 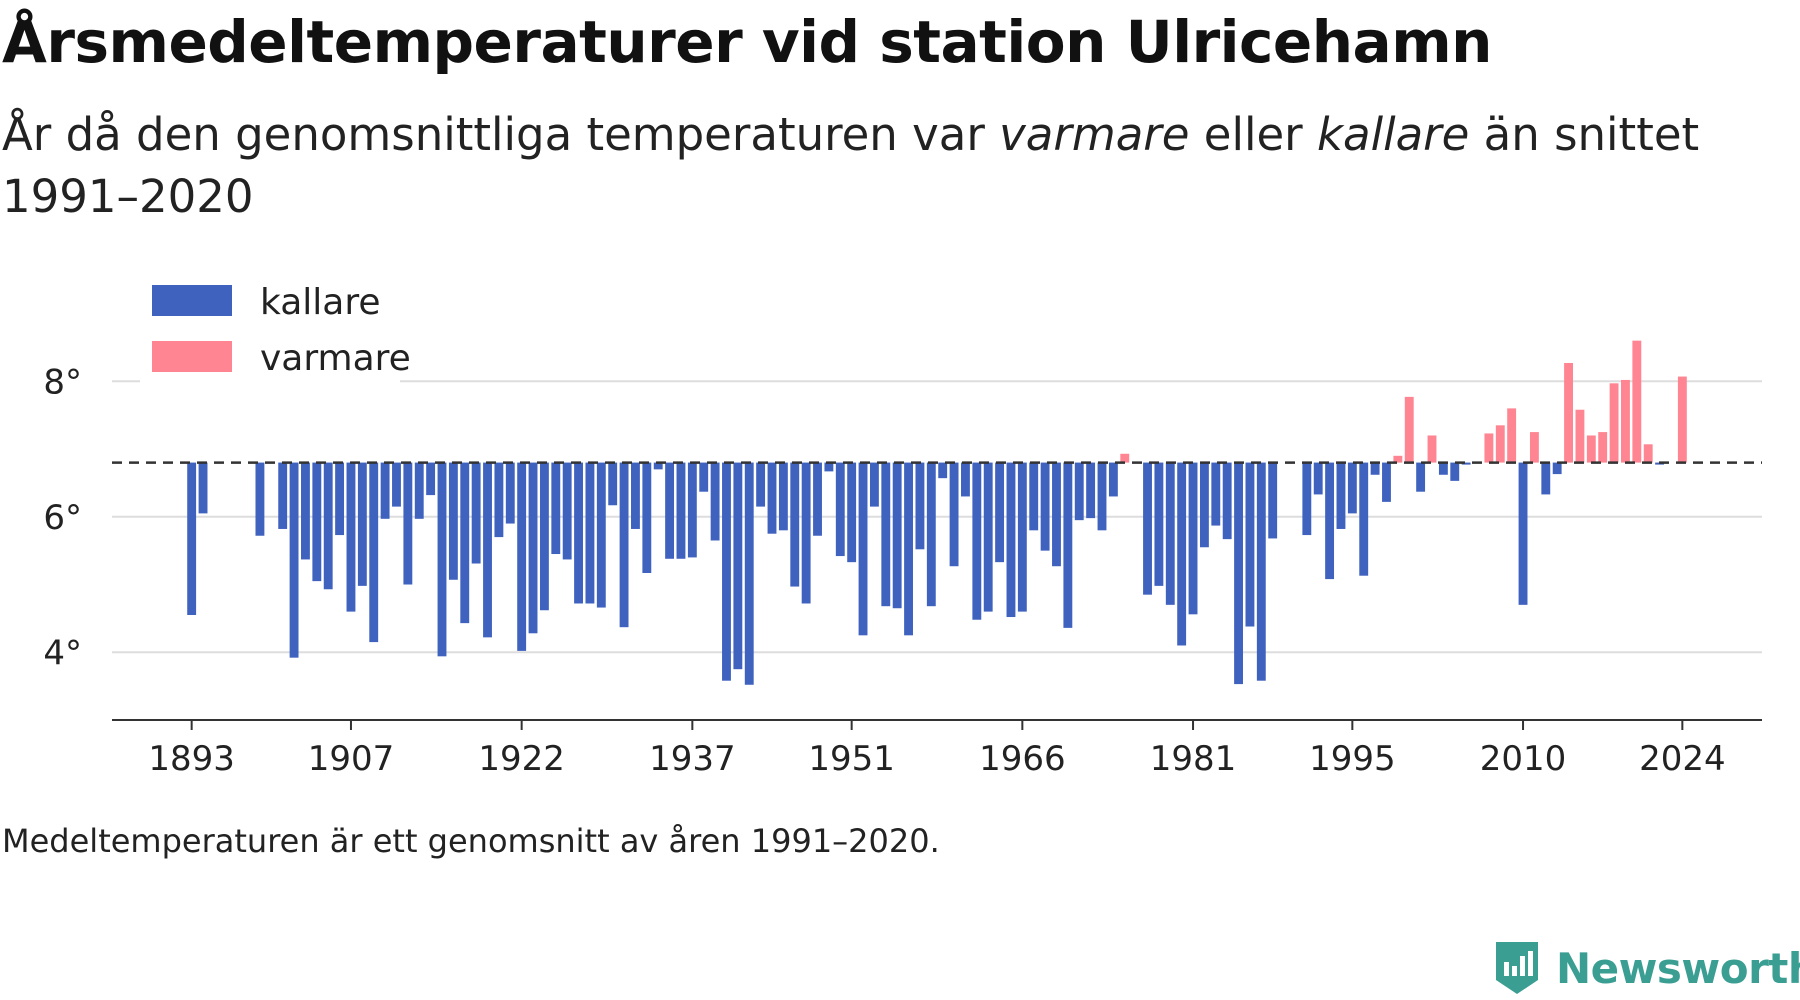 I want to click on bar-1903, so click(x=305, y=511).